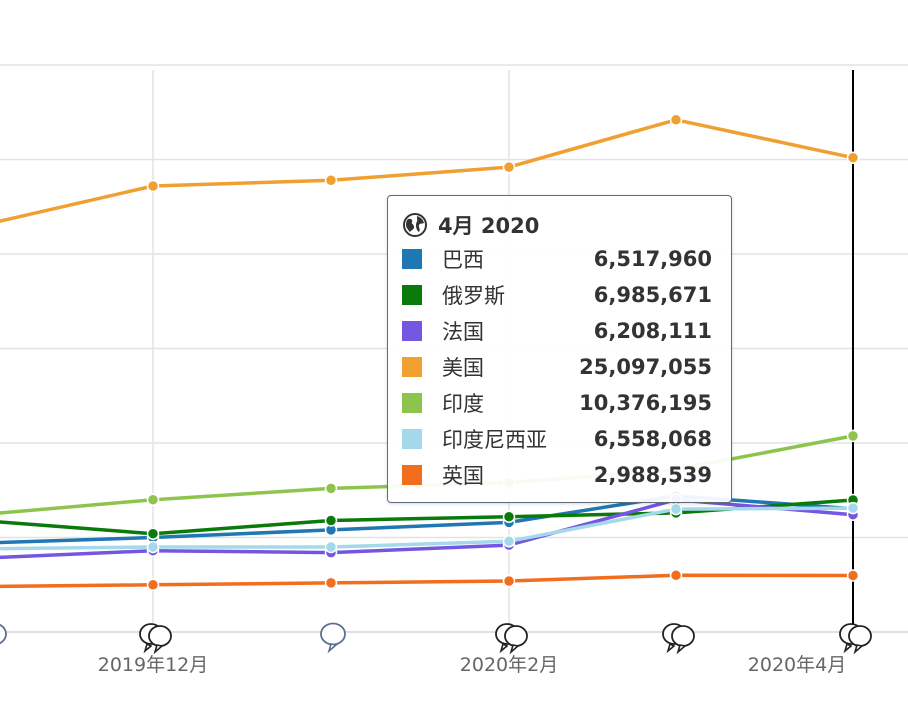  Describe the element at coordinates (557, 475) in the screenshot. I see `tooltip-row: 英国 2,988,539` at that location.